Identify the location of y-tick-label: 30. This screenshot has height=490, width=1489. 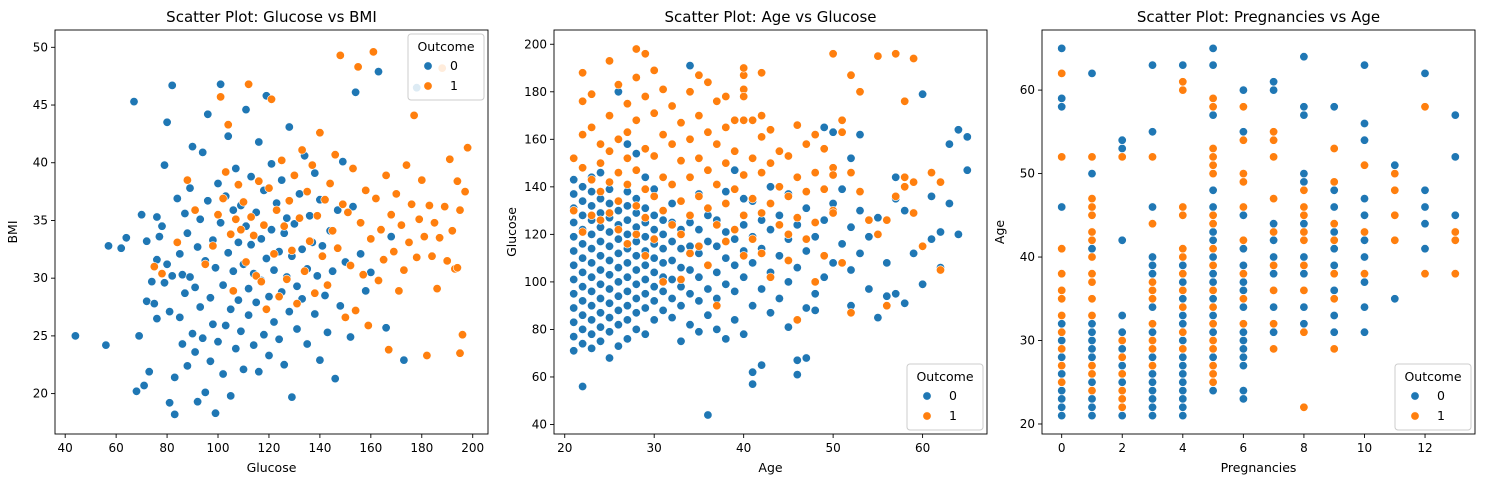
(1027, 341).